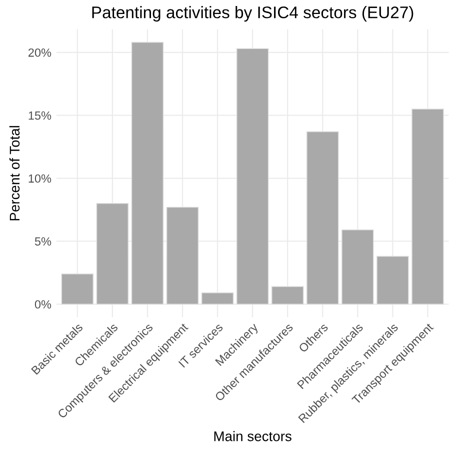  I want to click on y-tick-label: 20%, so click(40, 52).